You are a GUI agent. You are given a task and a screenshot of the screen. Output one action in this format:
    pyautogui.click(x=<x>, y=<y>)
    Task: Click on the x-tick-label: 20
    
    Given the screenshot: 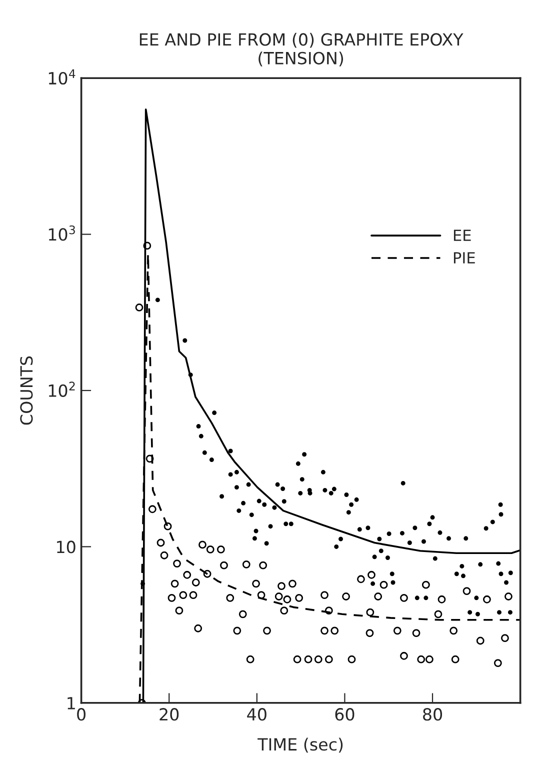 What is the action you would take?
    pyautogui.click(x=169, y=714)
    